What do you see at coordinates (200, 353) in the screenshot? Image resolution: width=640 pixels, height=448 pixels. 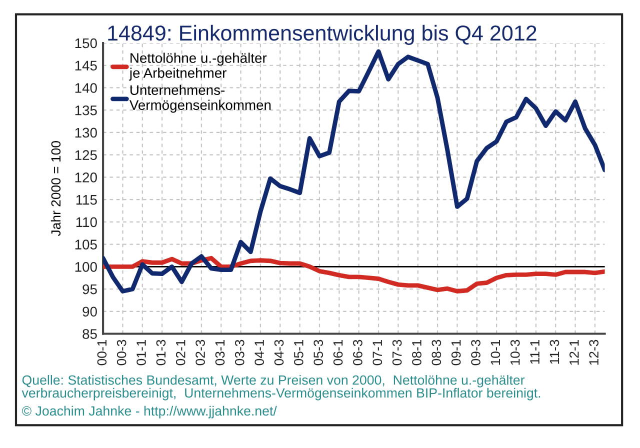 I see `x-tick-label: 02-3` at bounding box center [200, 353].